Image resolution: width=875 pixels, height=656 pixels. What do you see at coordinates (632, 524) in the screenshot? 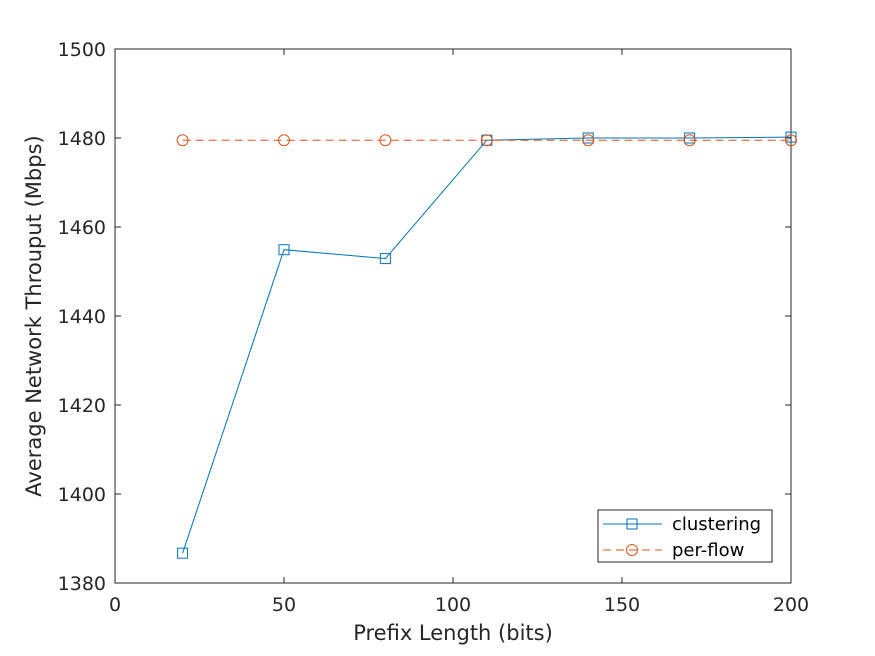
I see `legend-marker-clustering` at bounding box center [632, 524].